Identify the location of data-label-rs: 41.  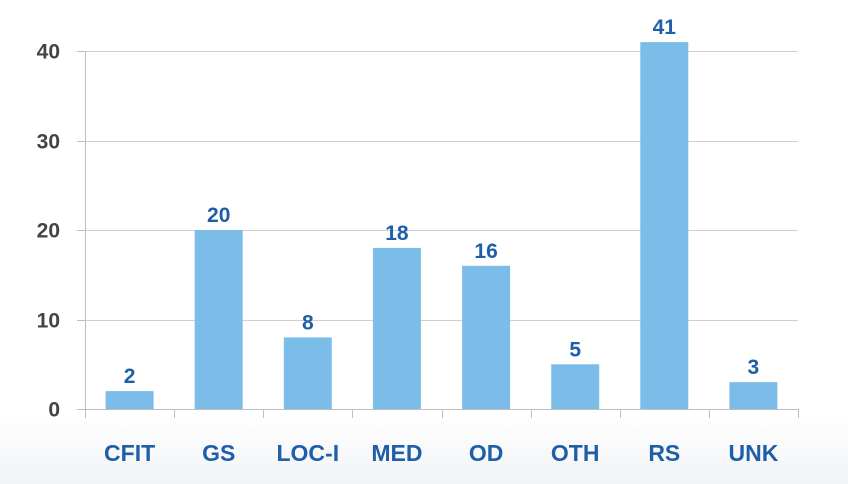
(665, 27).